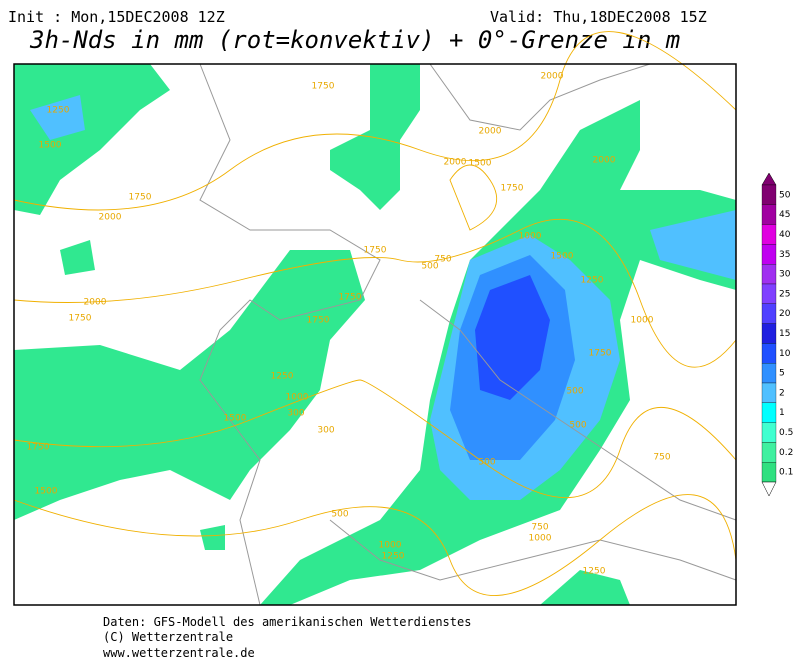  What do you see at coordinates (116, 17) in the screenshot?
I see `init-time: Init : Mon,15DEC2008 12Z` at bounding box center [116, 17].